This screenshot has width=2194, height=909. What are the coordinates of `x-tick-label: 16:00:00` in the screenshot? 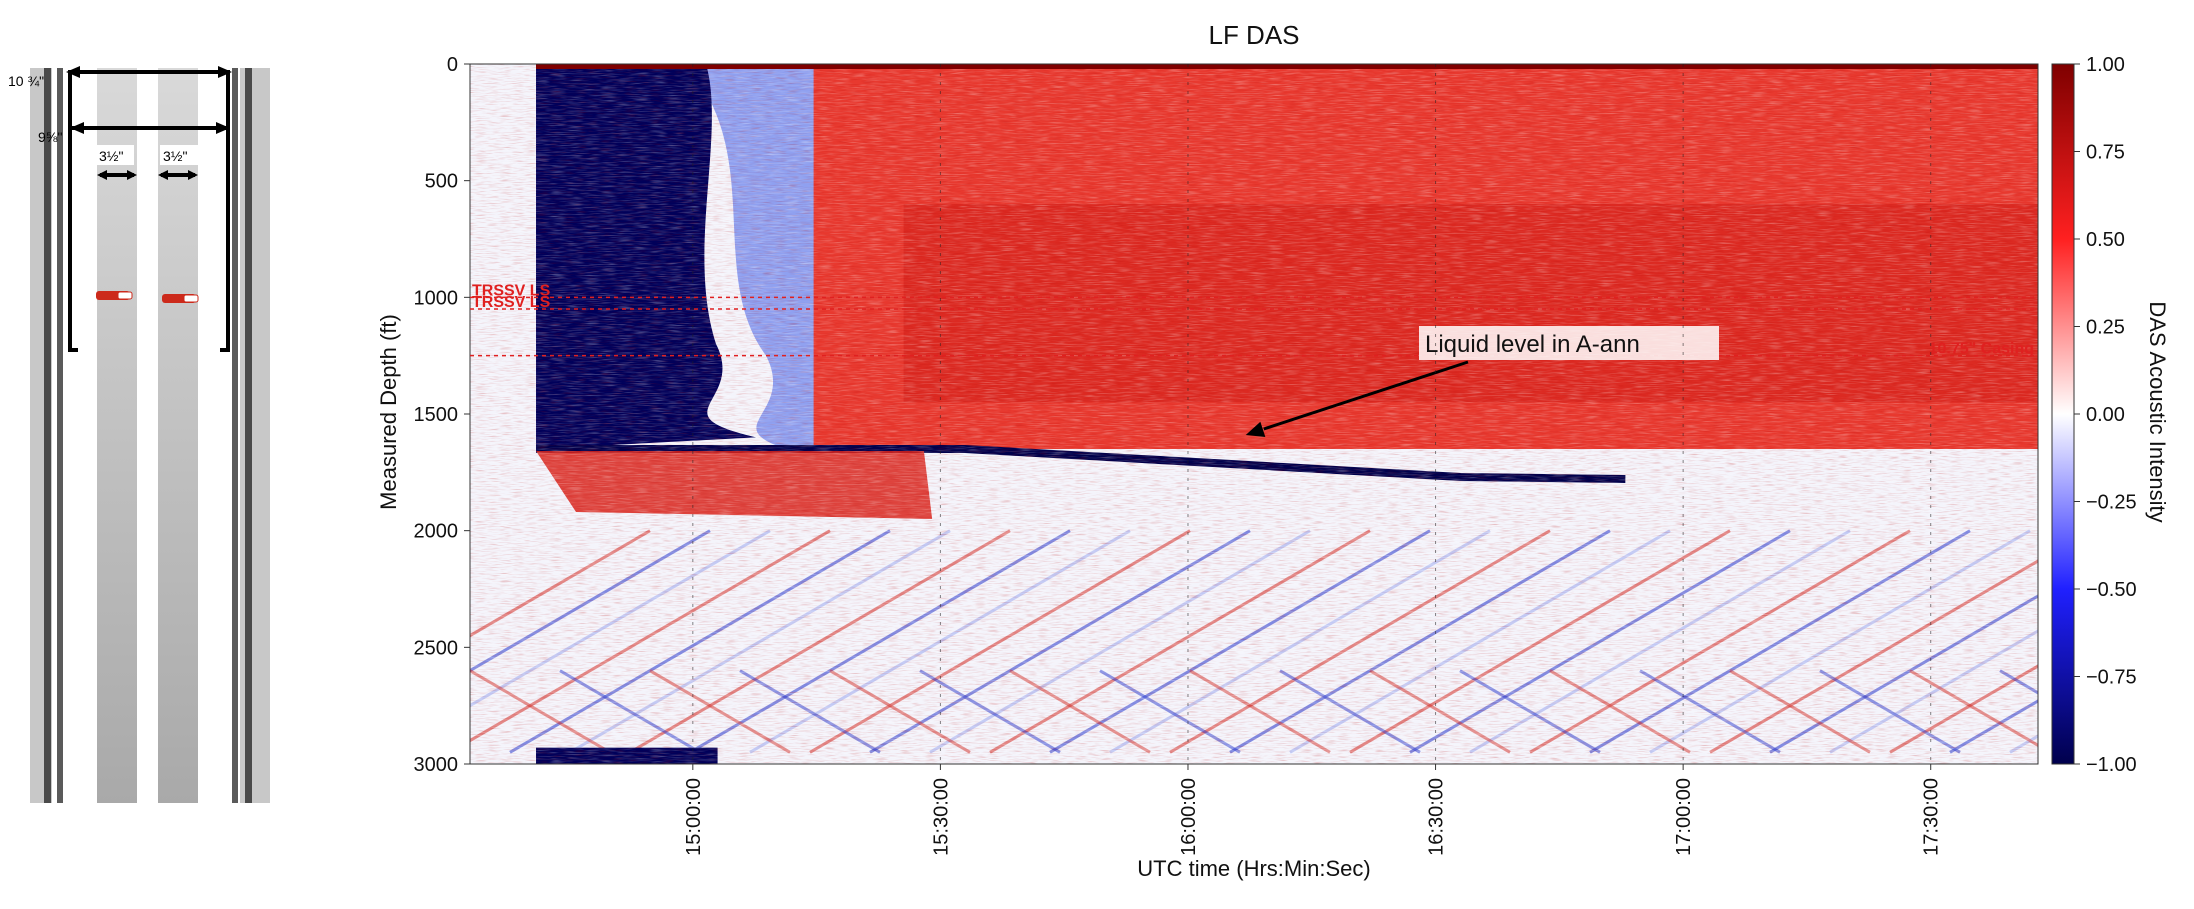 It's located at (1189, 817).